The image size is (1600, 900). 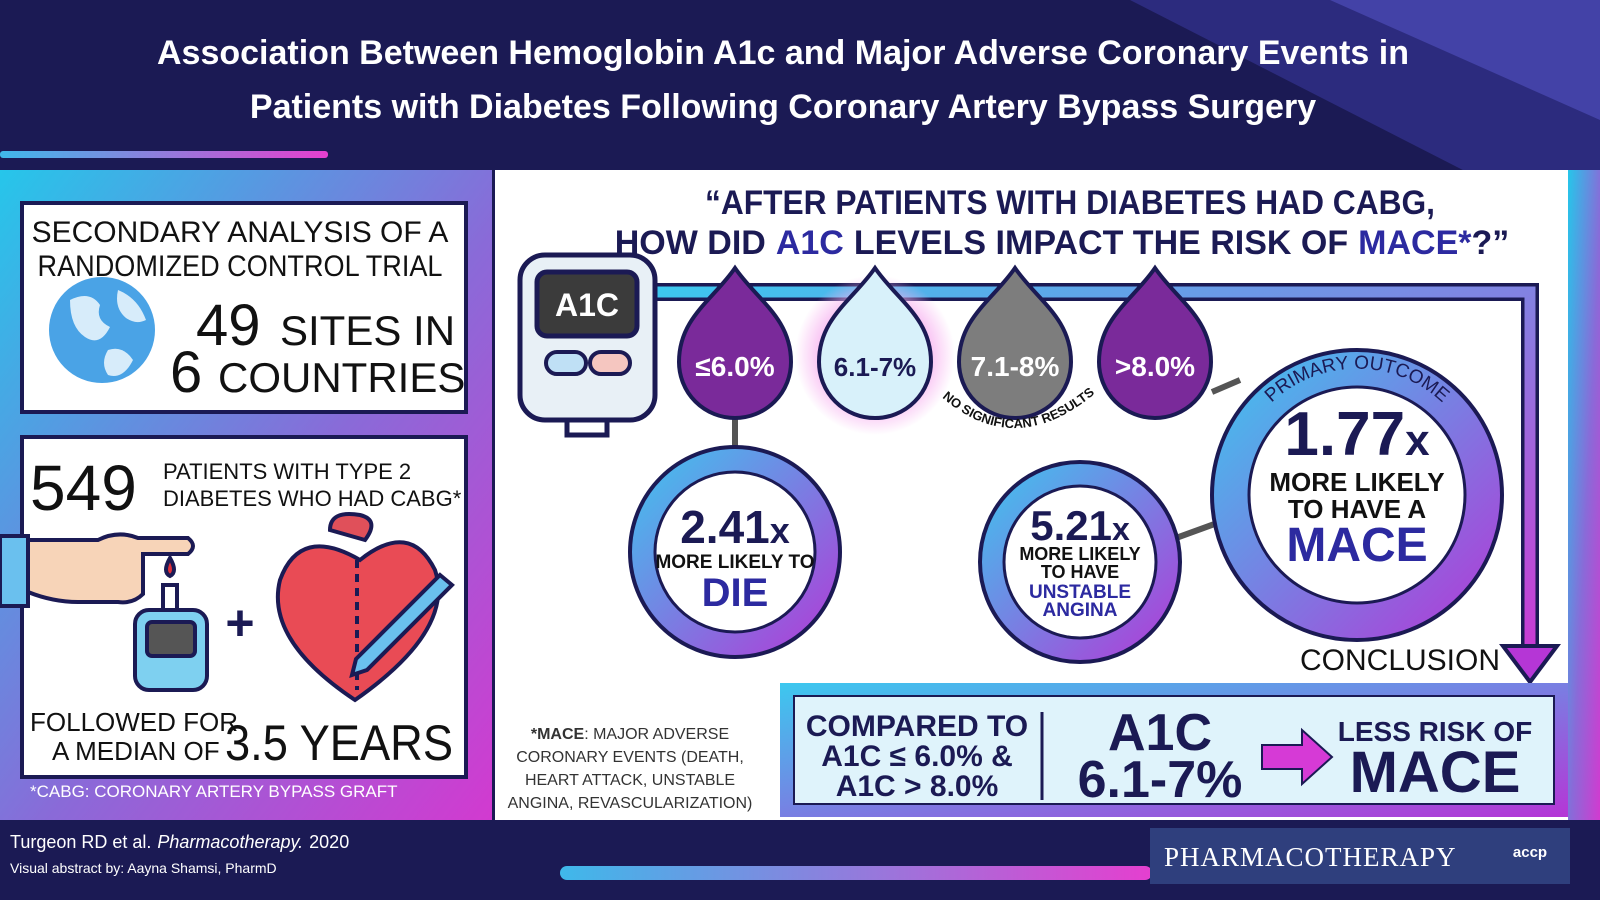 I want to click on ratio-value: 2.41, so click(x=725, y=527).